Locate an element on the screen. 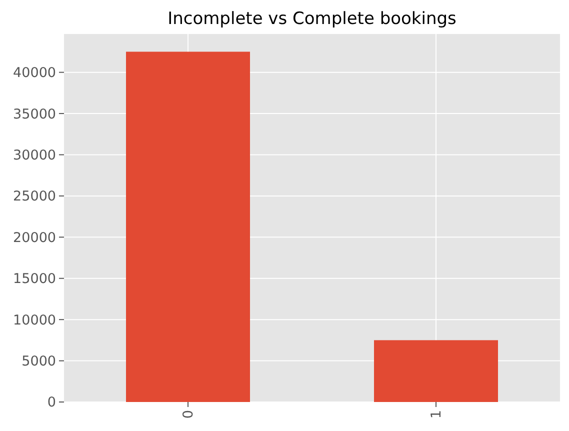 The width and height of the screenshot is (569, 431). y-tick-label: 35000 is located at coordinates (34, 114).